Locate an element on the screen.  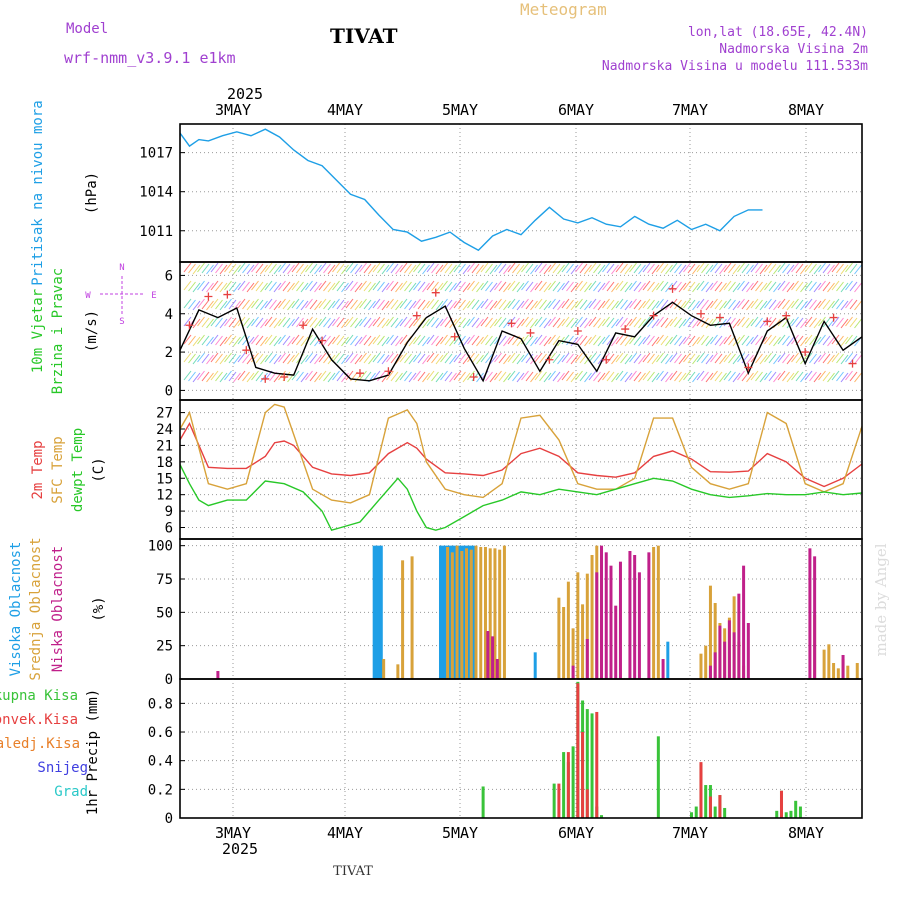
cloud-unit: (%) is located at coordinates (99, 608).